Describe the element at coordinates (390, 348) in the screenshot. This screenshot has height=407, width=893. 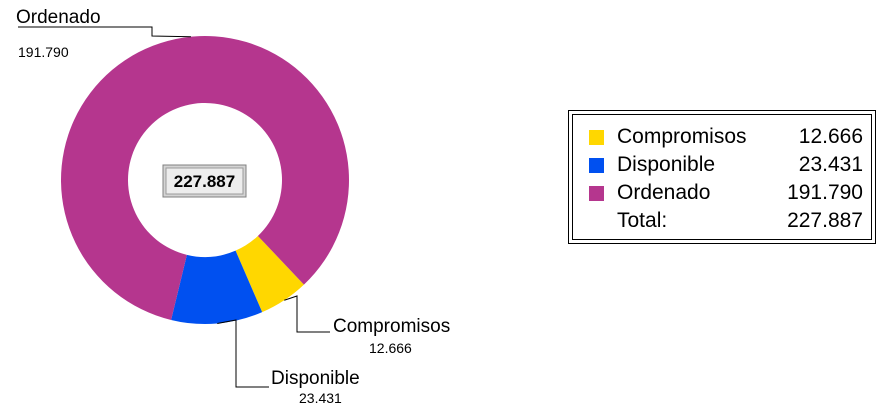
I see `callout-value-compromisos: 12.666` at that location.